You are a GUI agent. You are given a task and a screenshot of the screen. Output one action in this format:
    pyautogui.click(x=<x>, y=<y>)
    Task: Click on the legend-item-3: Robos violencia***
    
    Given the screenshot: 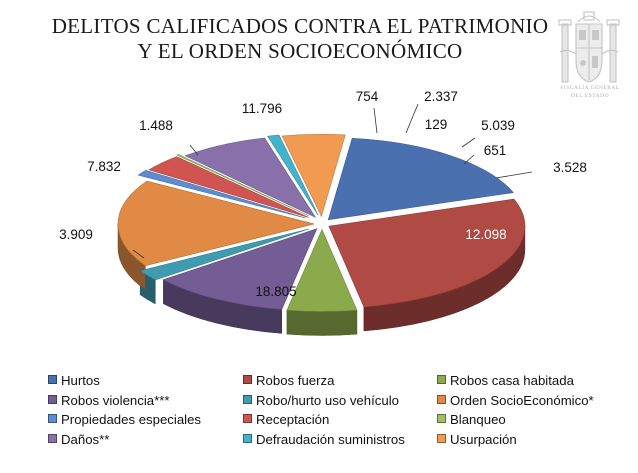 What is the action you would take?
    pyautogui.click(x=109, y=401)
    